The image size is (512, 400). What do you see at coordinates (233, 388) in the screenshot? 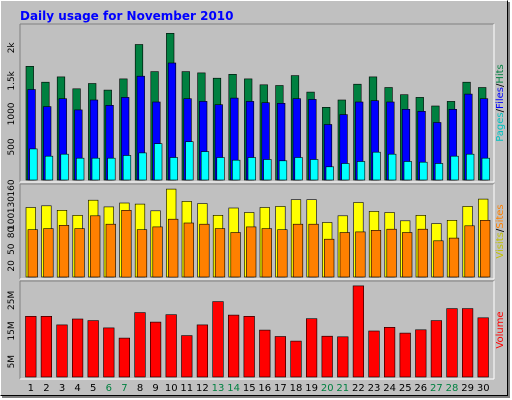
I see `x-tick-label: 14` at bounding box center [233, 388].